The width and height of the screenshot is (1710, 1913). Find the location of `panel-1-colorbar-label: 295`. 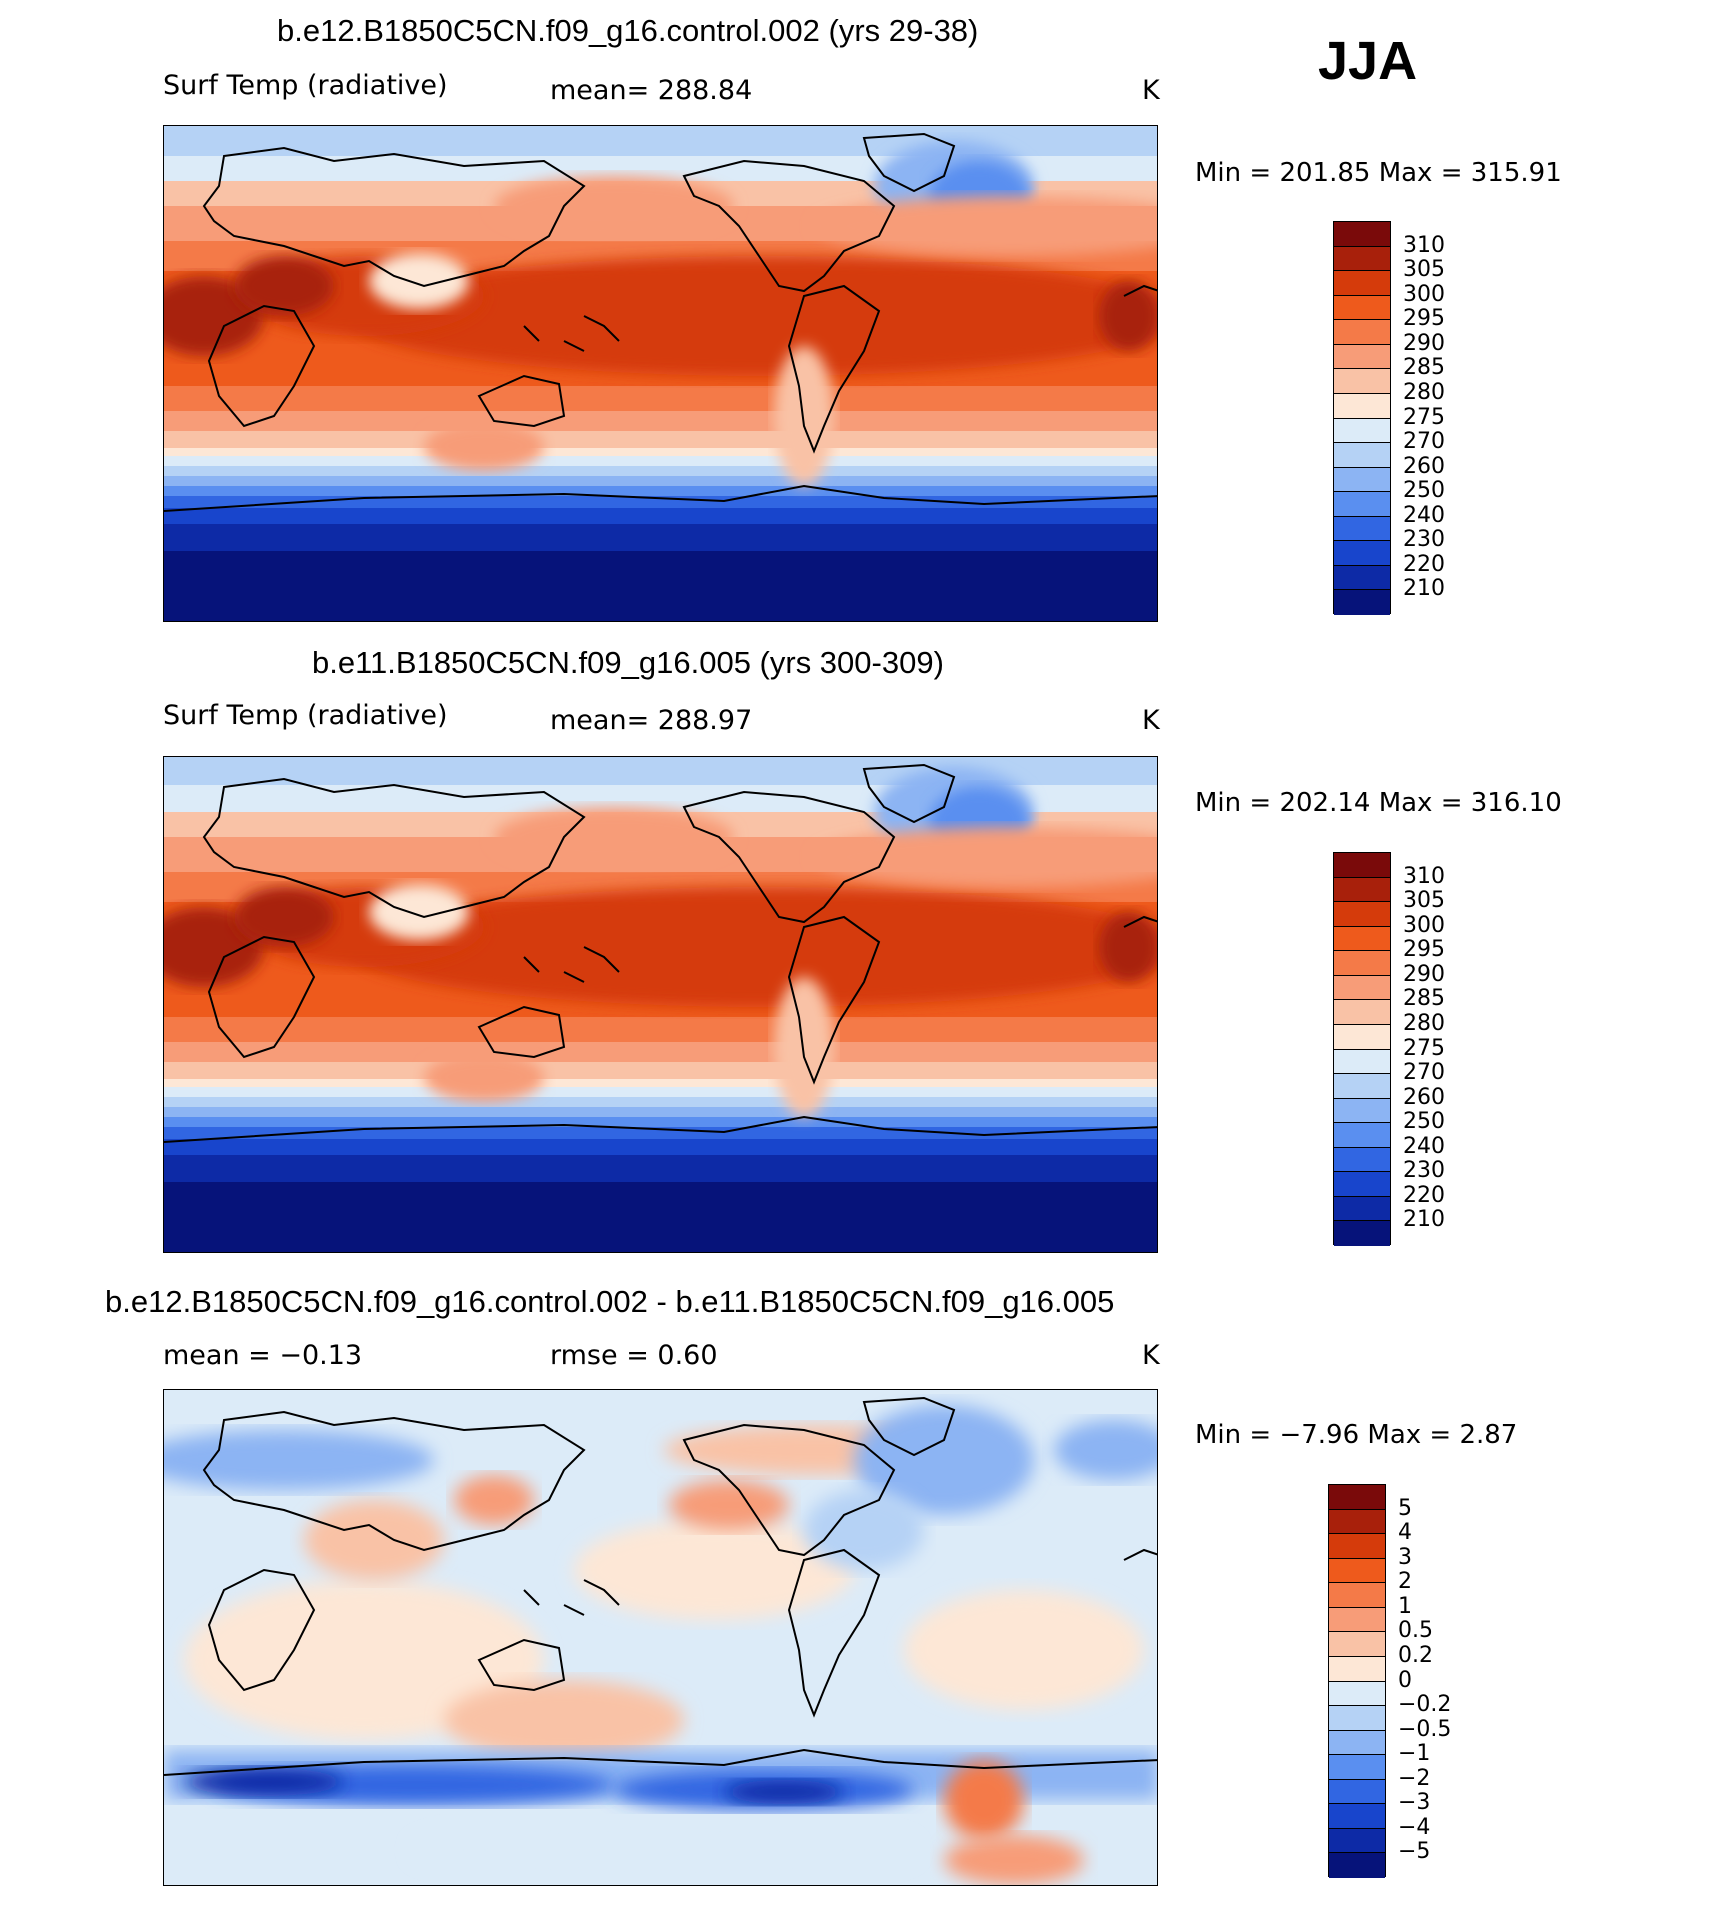

panel-1-colorbar-label: 295 is located at coordinates (1424, 319).